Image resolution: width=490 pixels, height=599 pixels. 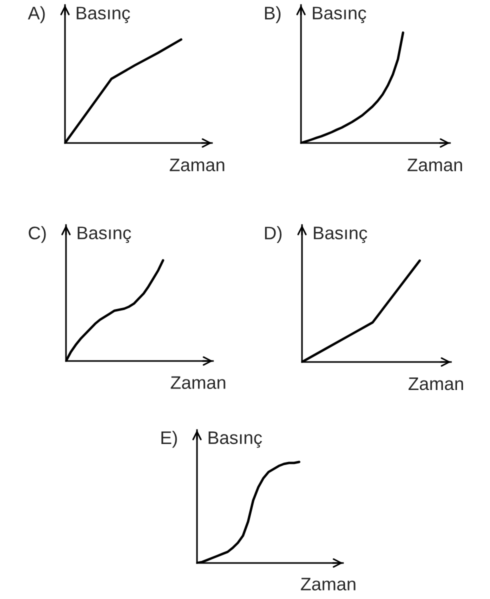 What do you see at coordinates (169, 439) in the screenshot?
I see `chart-title: E)` at bounding box center [169, 439].